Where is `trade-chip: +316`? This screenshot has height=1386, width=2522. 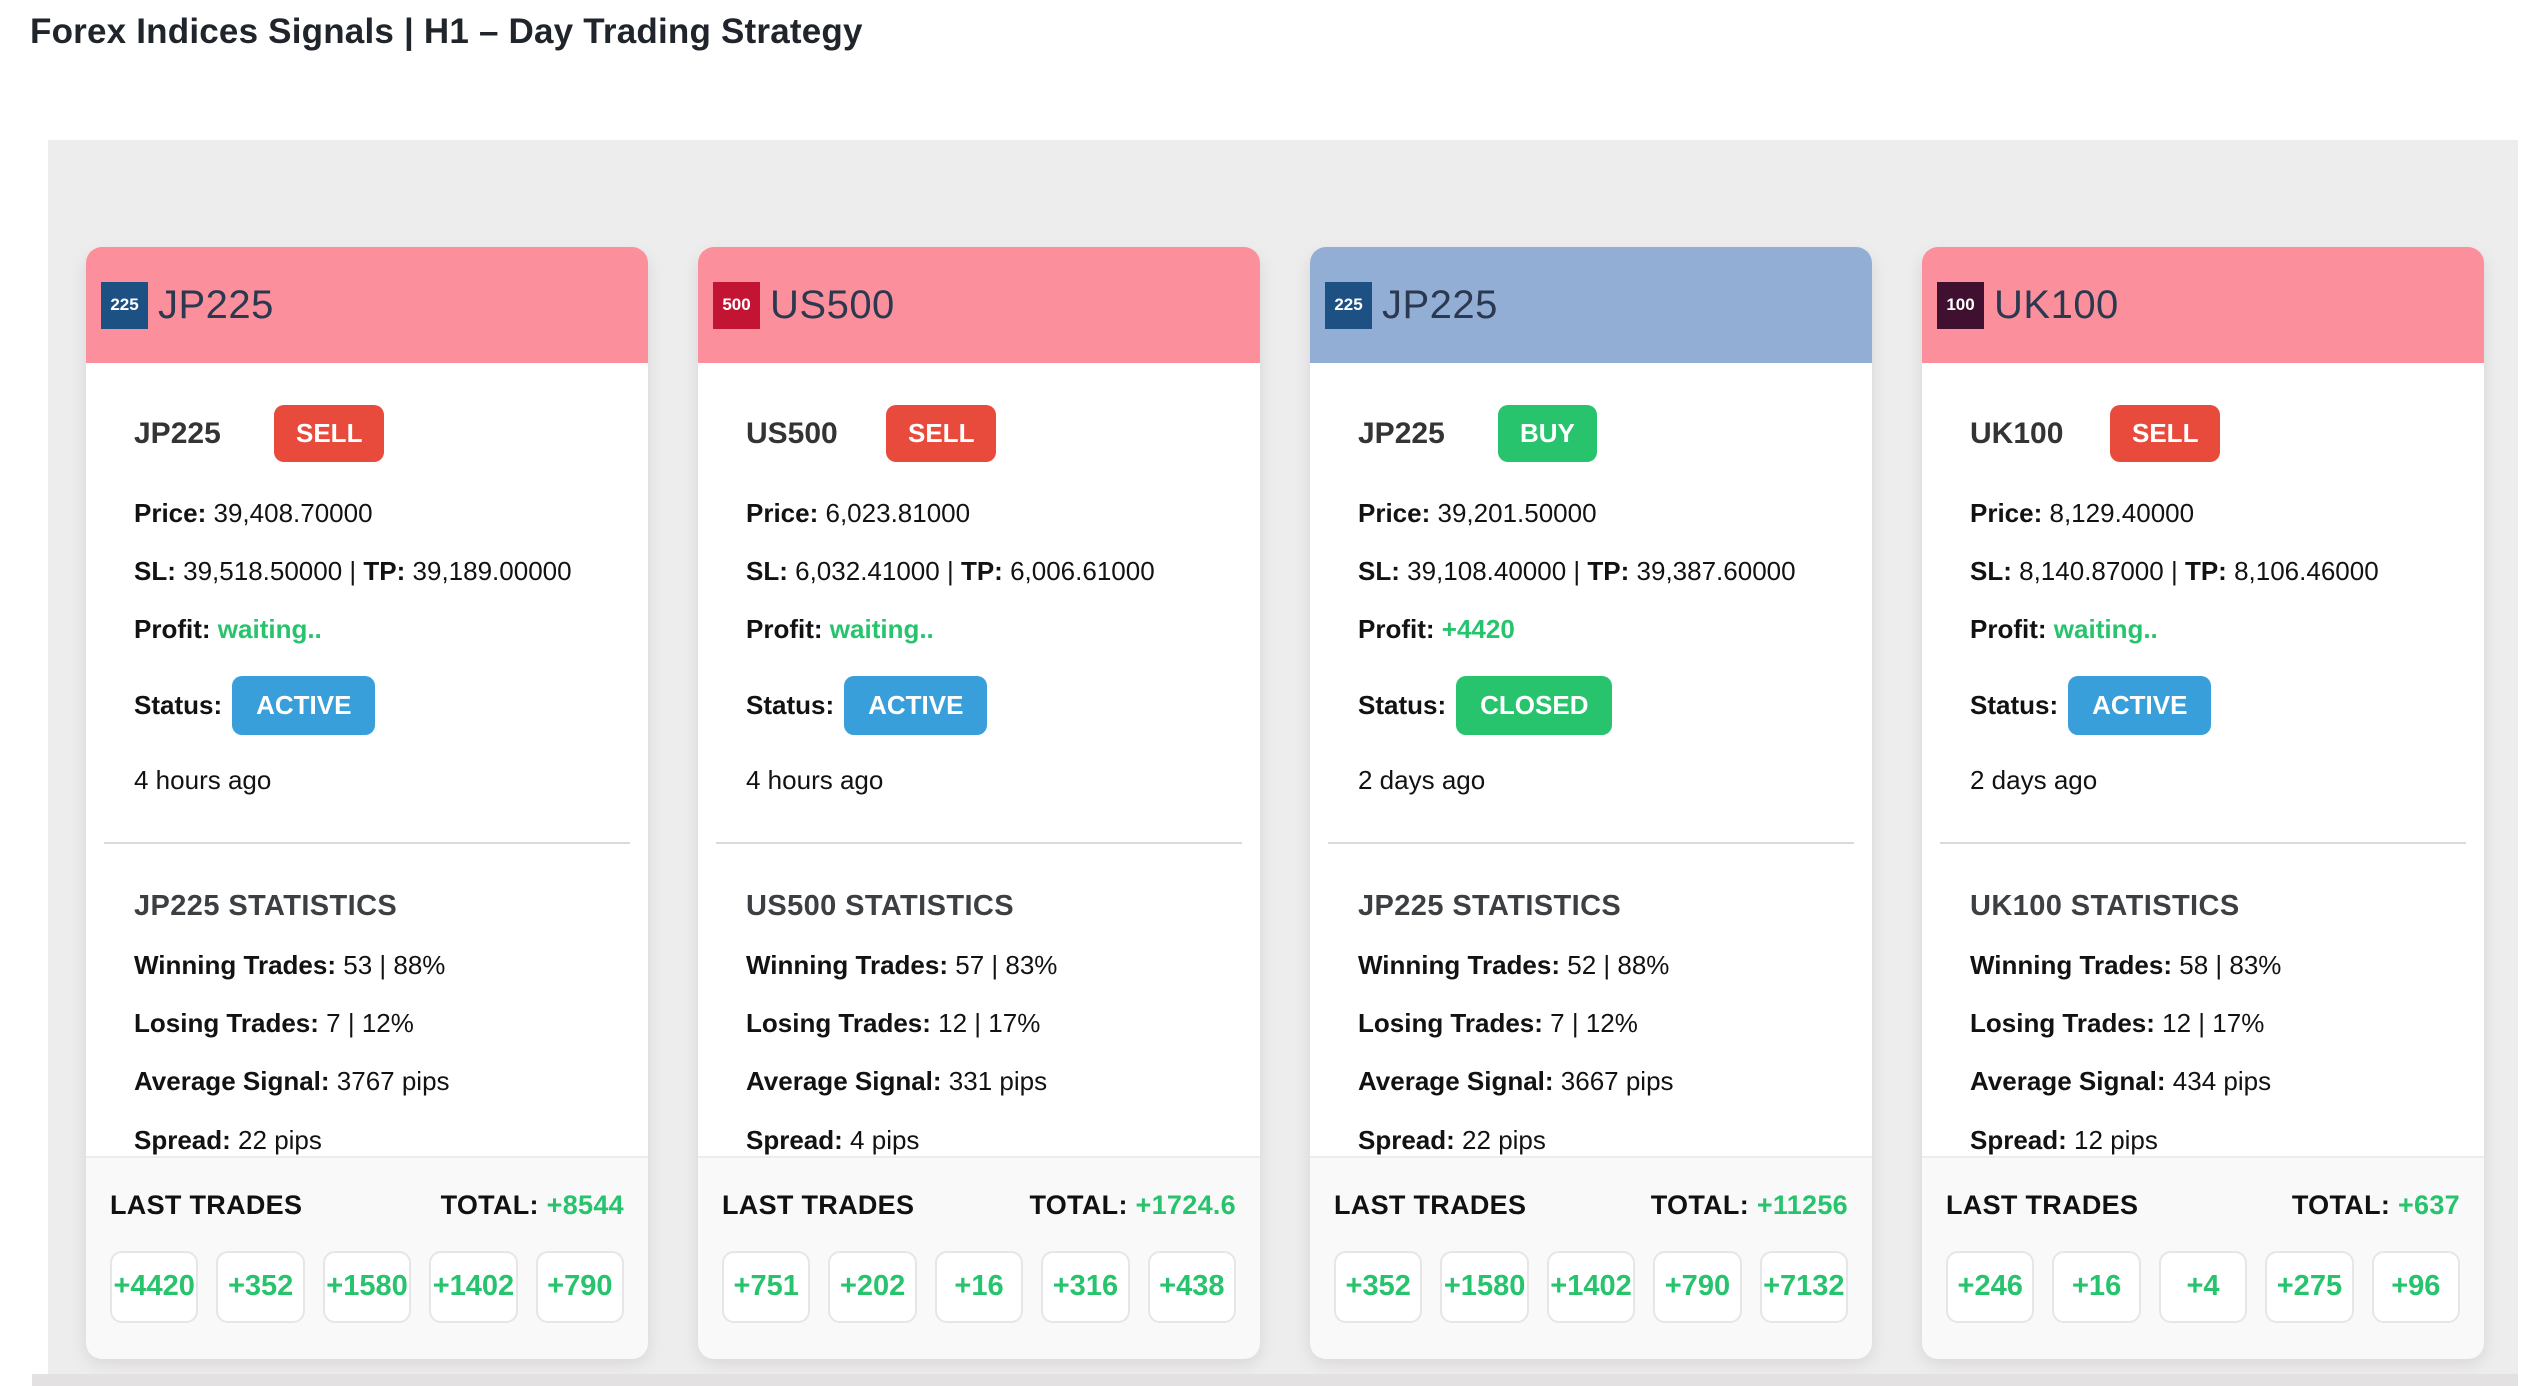
trade-chip: +316 is located at coordinates (1085, 1286).